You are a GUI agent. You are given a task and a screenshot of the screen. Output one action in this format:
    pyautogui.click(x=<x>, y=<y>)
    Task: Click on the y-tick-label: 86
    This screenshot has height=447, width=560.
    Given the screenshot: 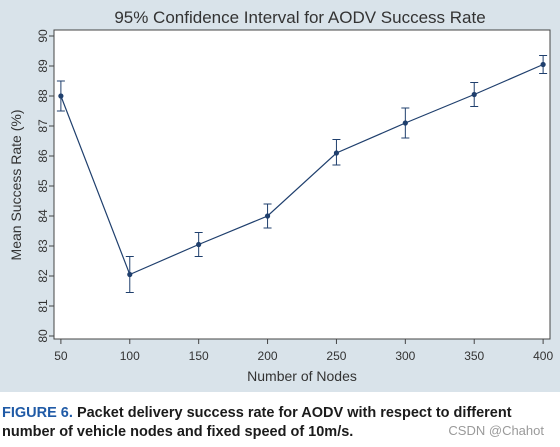 What is the action you would take?
    pyautogui.click(x=43, y=156)
    